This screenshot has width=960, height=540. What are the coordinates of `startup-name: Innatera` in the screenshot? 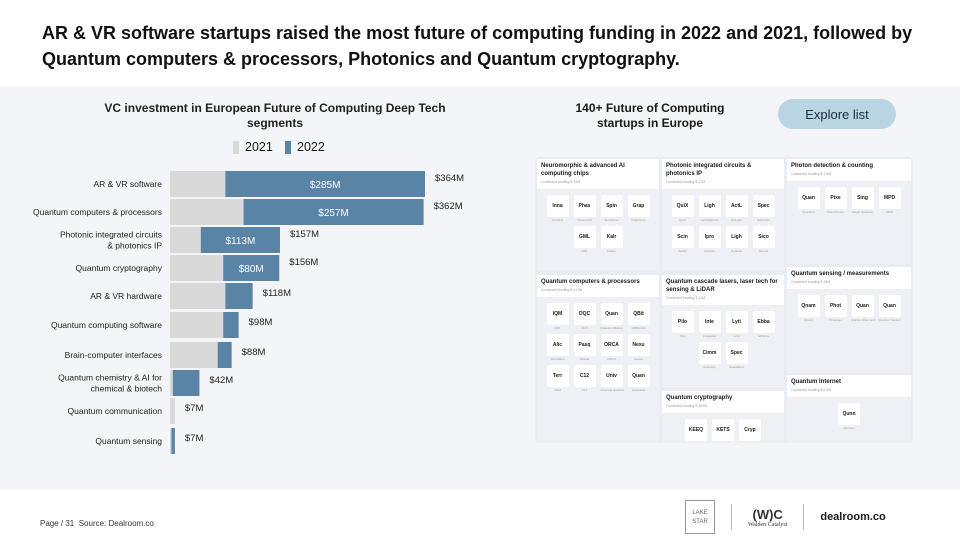 It's located at (557, 220).